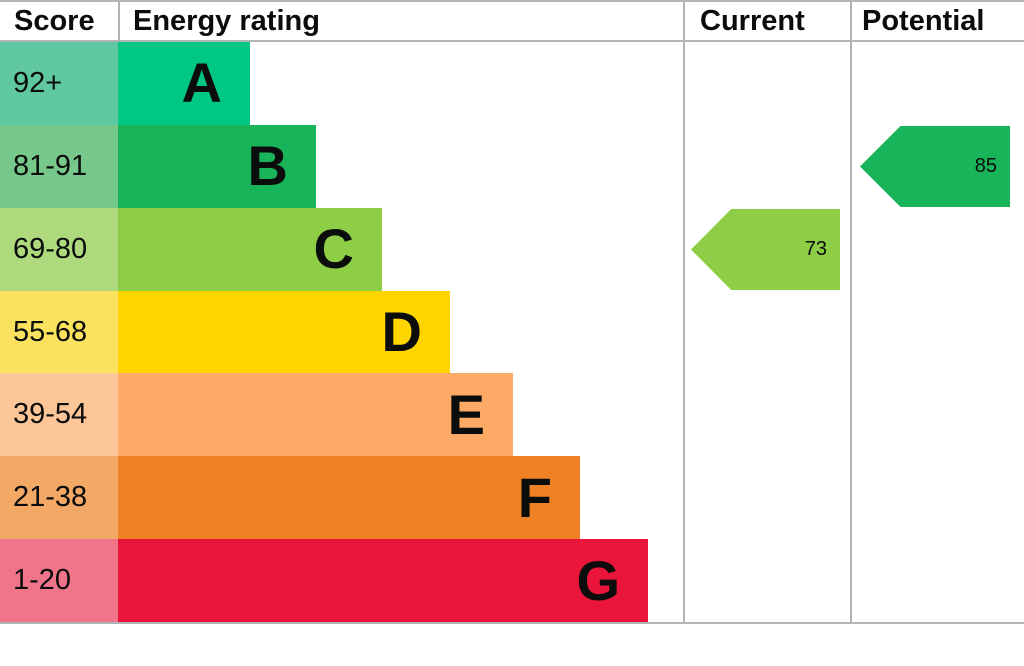 Image resolution: width=1024 pixels, height=666 pixels. What do you see at coordinates (349, 498) in the screenshot?
I see `rating-bar-f: F` at bounding box center [349, 498].